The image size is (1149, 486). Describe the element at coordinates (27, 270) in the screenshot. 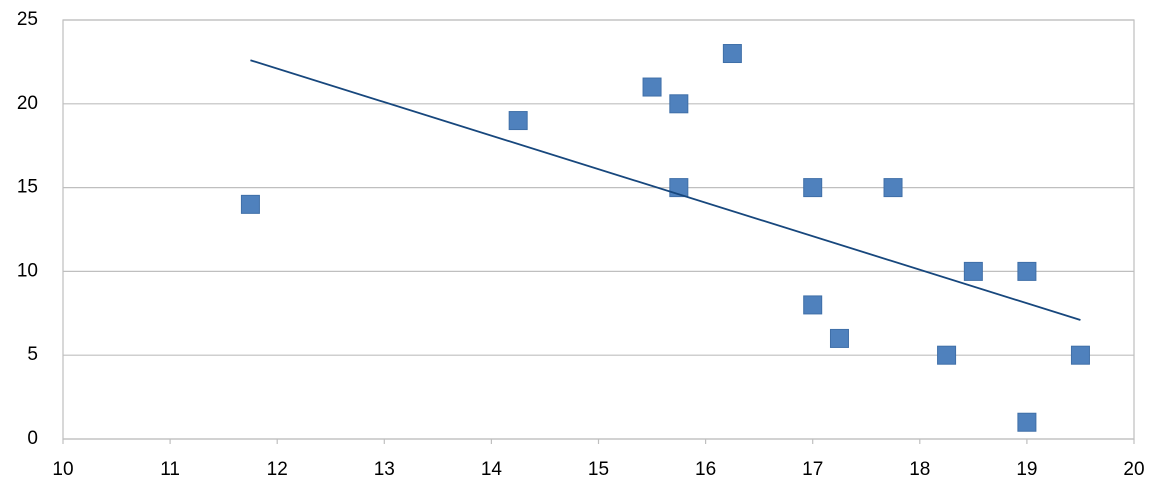

I see `y-tick-label: 10` at that location.